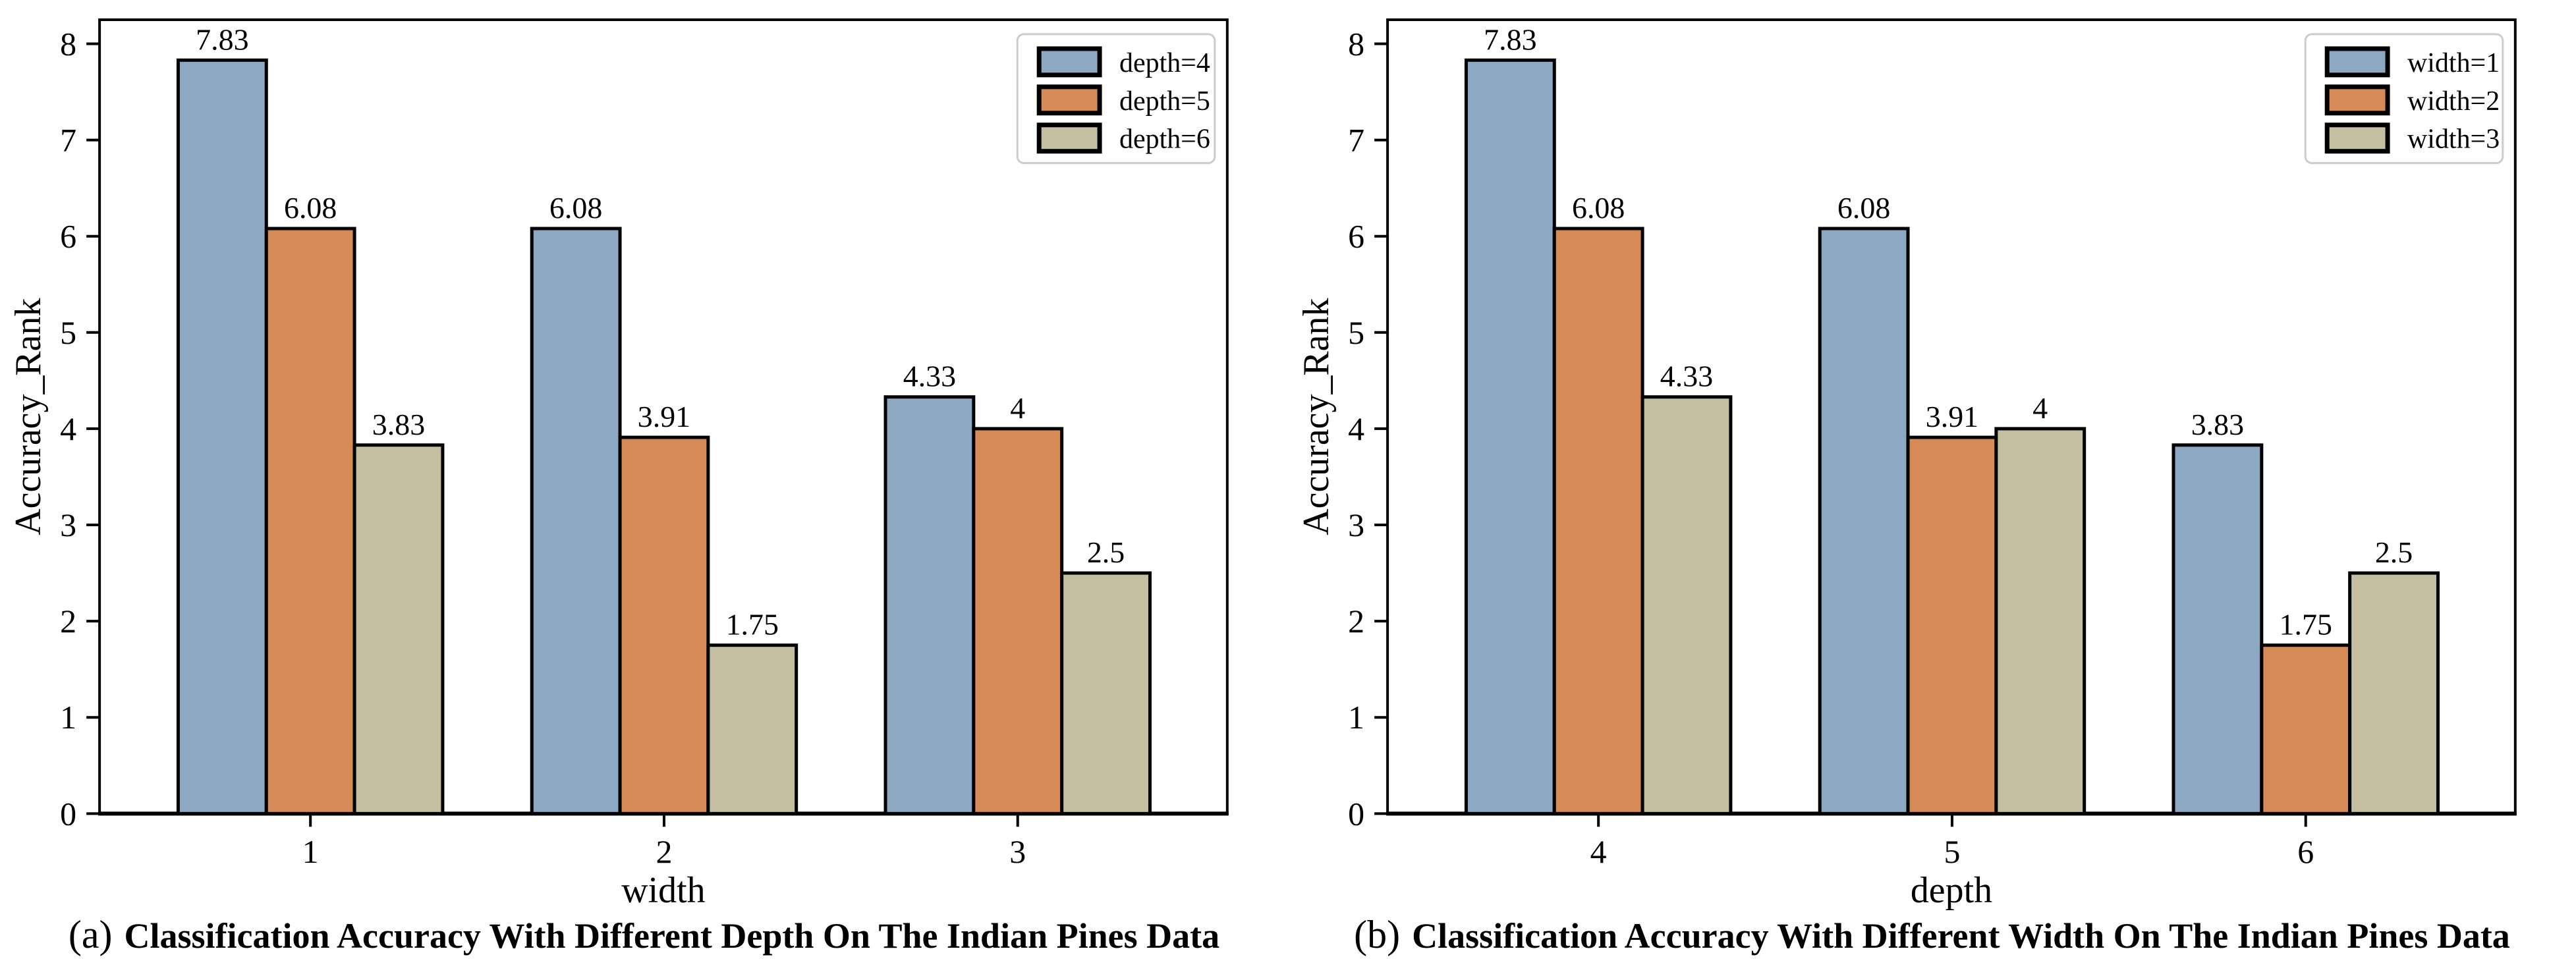  Describe the element at coordinates (1598, 852) in the screenshot. I see `x-tick-label: 4` at that location.